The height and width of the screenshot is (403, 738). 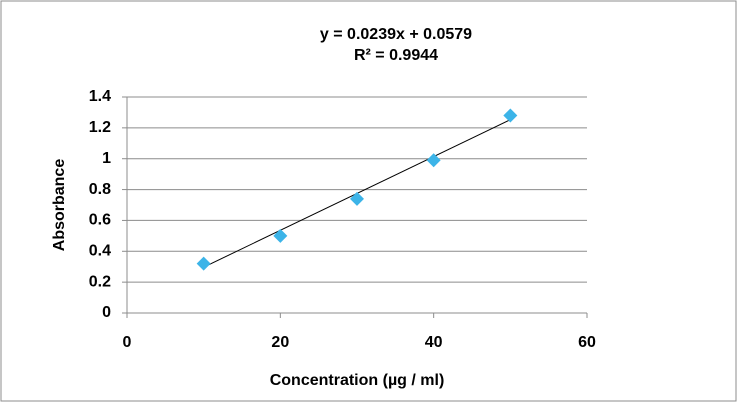 I want to click on y-tick-label: 1, so click(x=106, y=158).